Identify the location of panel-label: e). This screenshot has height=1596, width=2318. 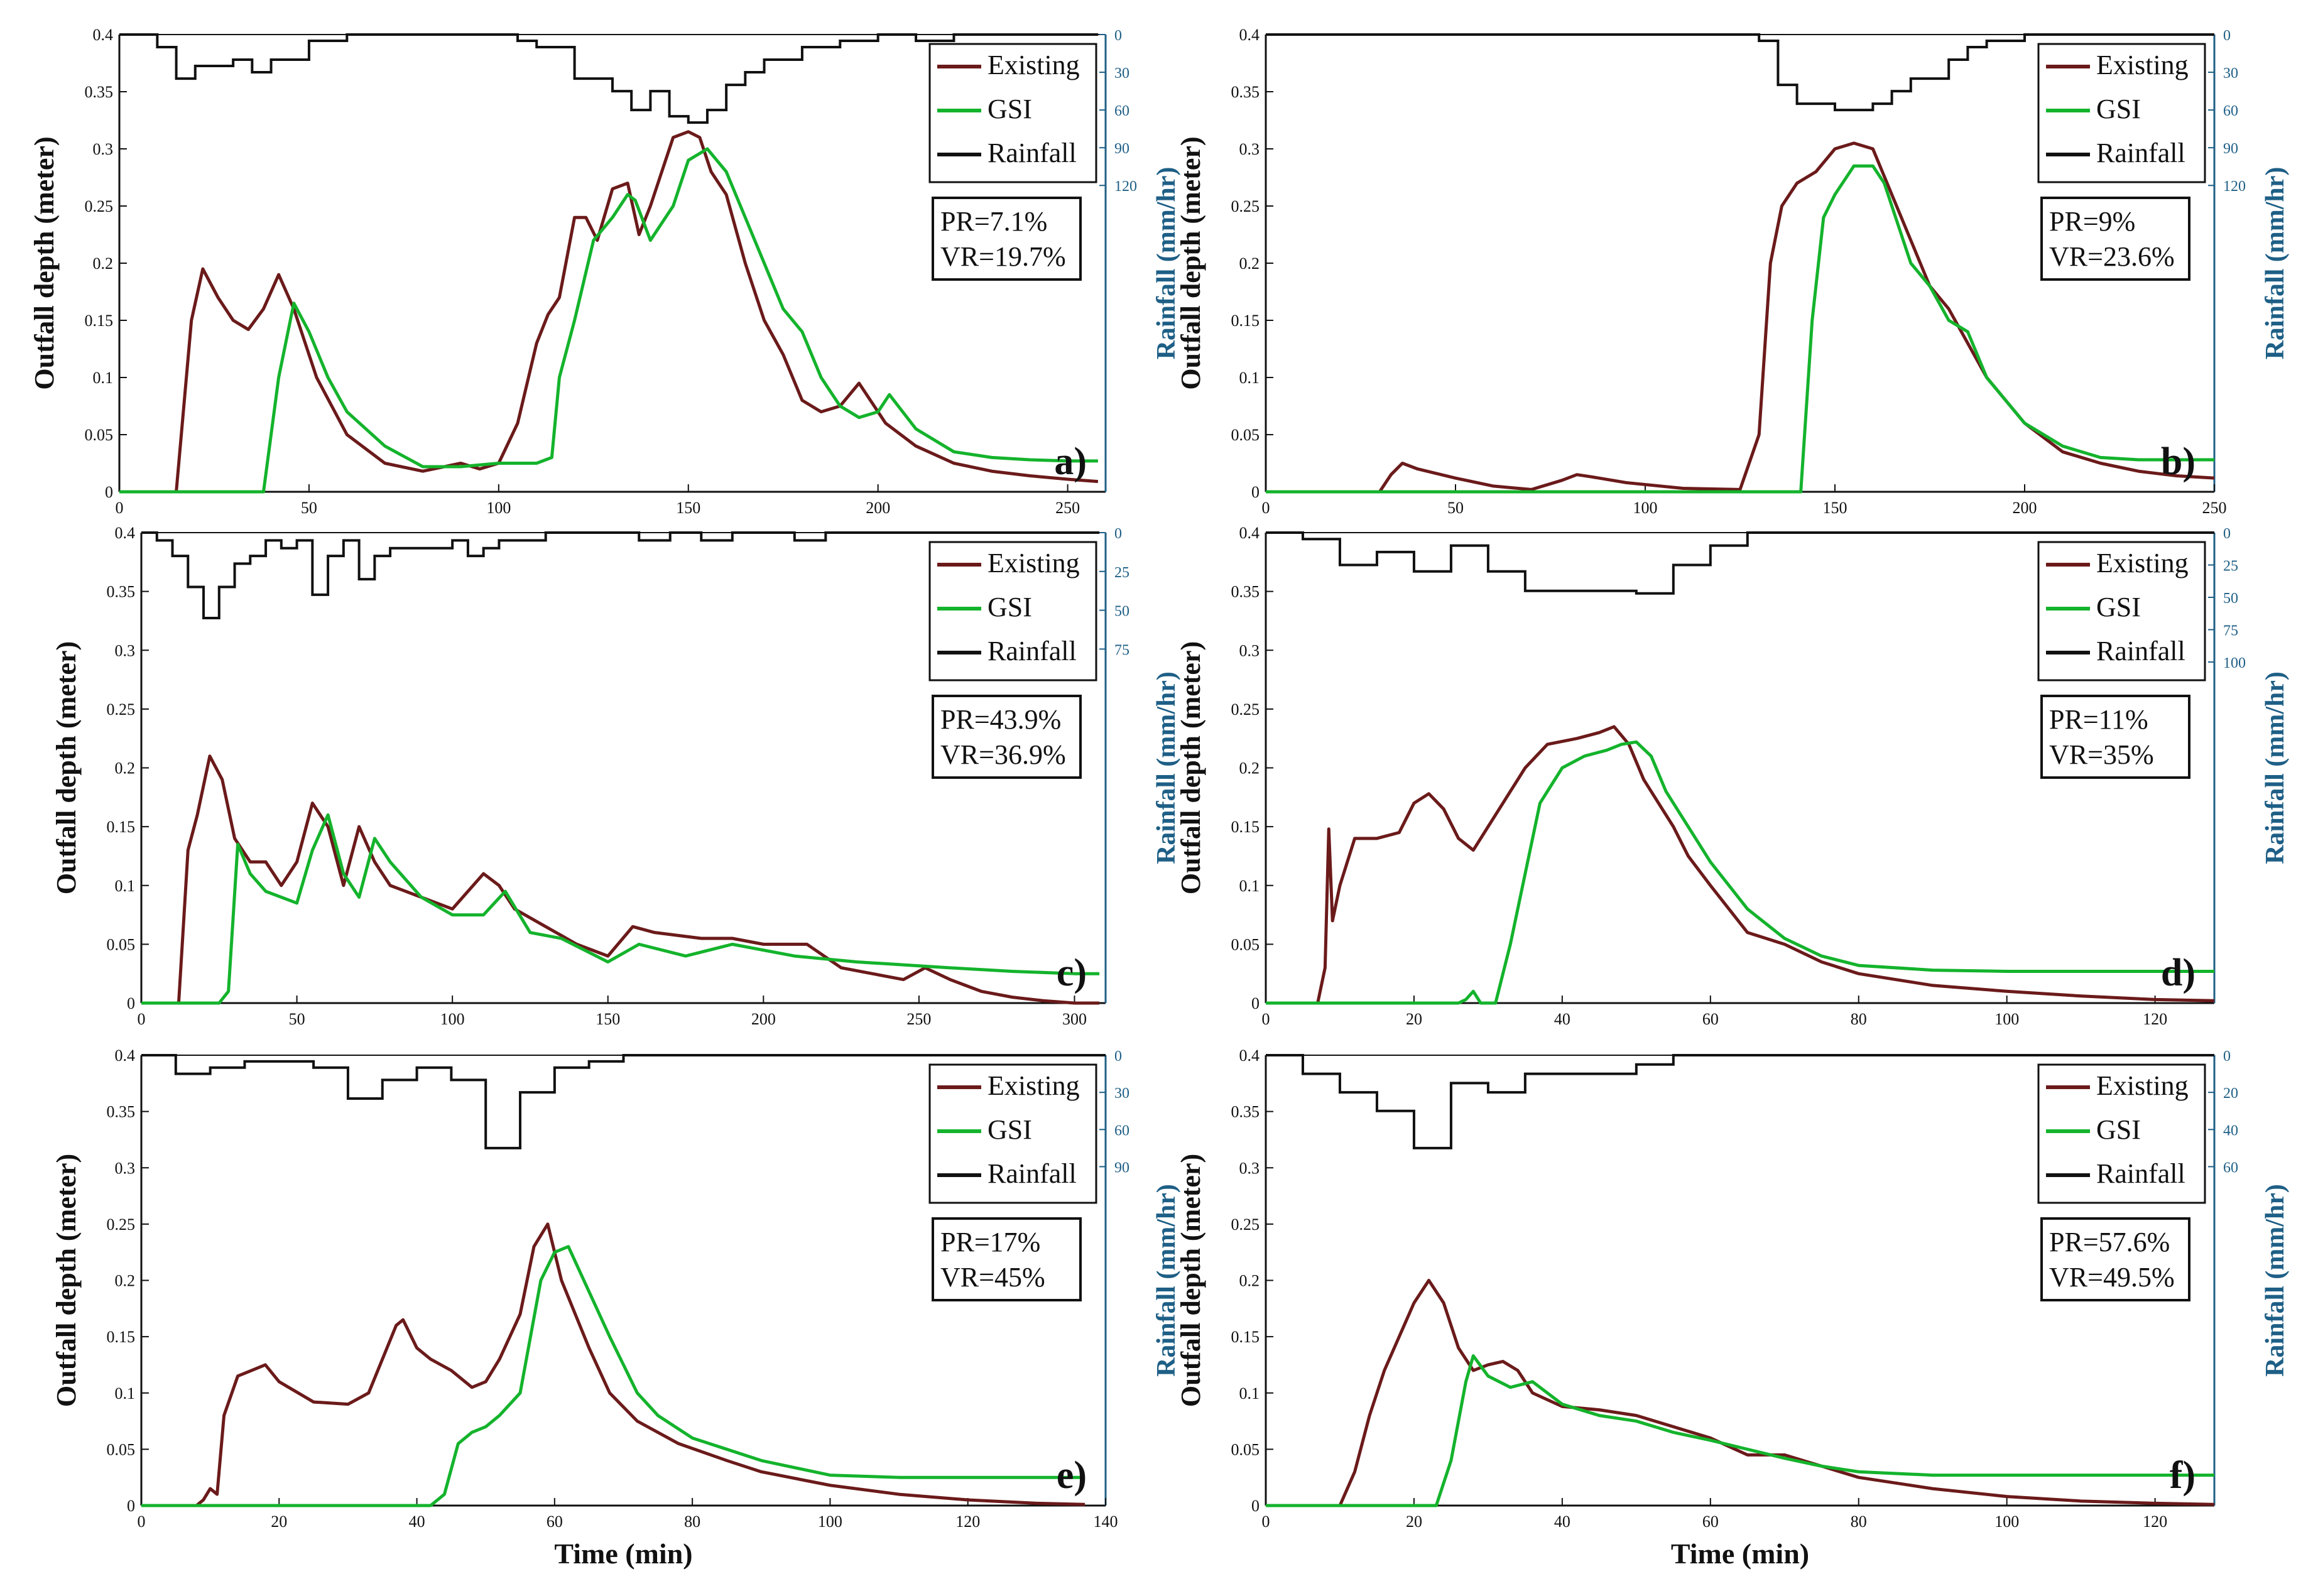
(1072, 1475).